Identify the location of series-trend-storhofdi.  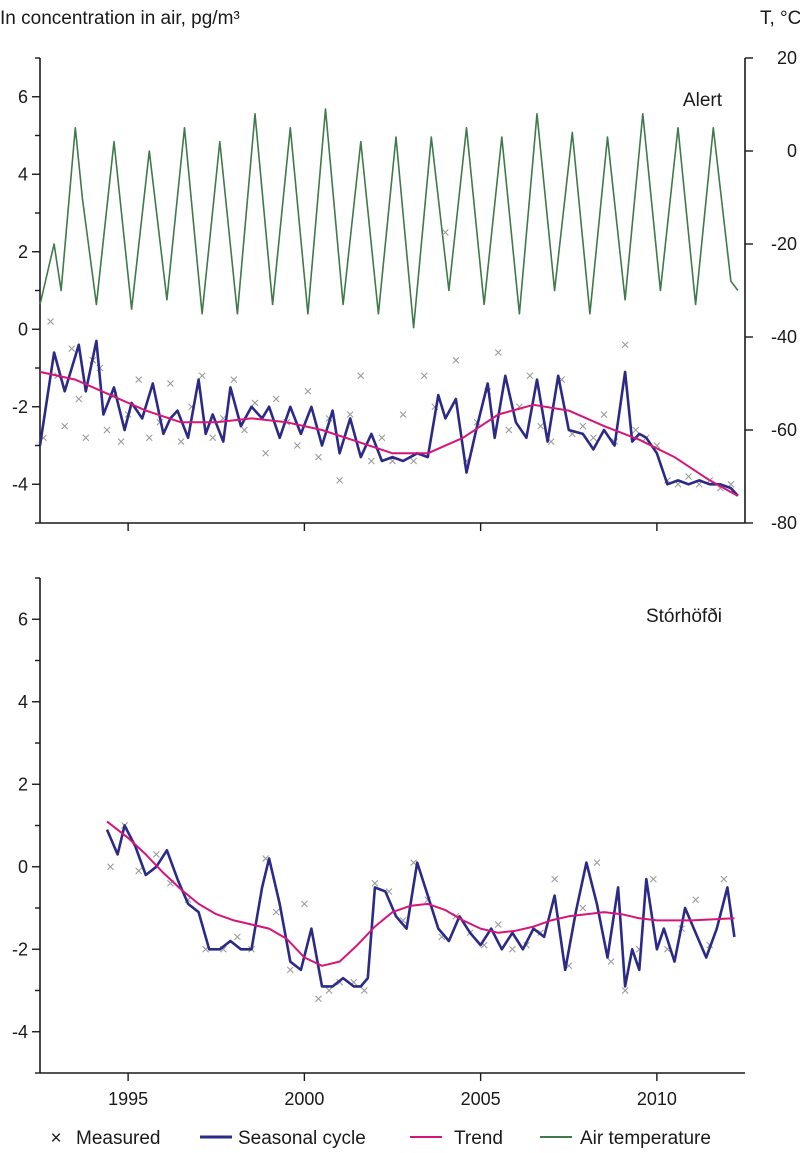
(420, 893).